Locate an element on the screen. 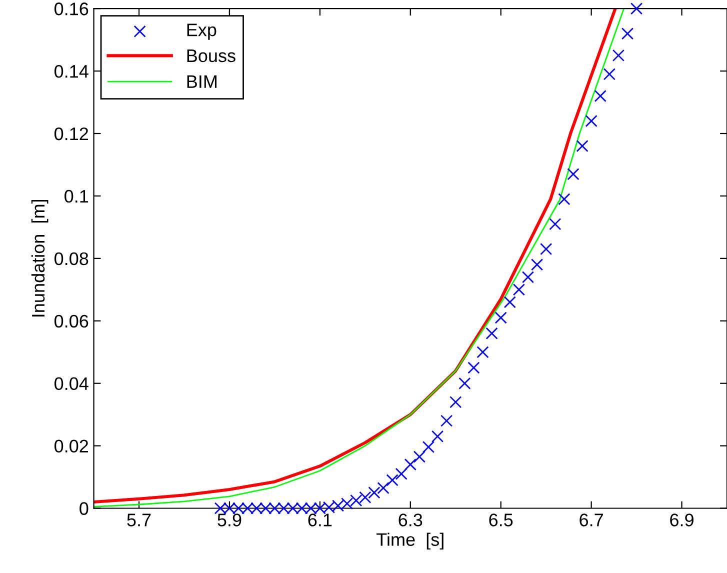 The width and height of the screenshot is (727, 573). legend-label: Bouss is located at coordinates (211, 56).